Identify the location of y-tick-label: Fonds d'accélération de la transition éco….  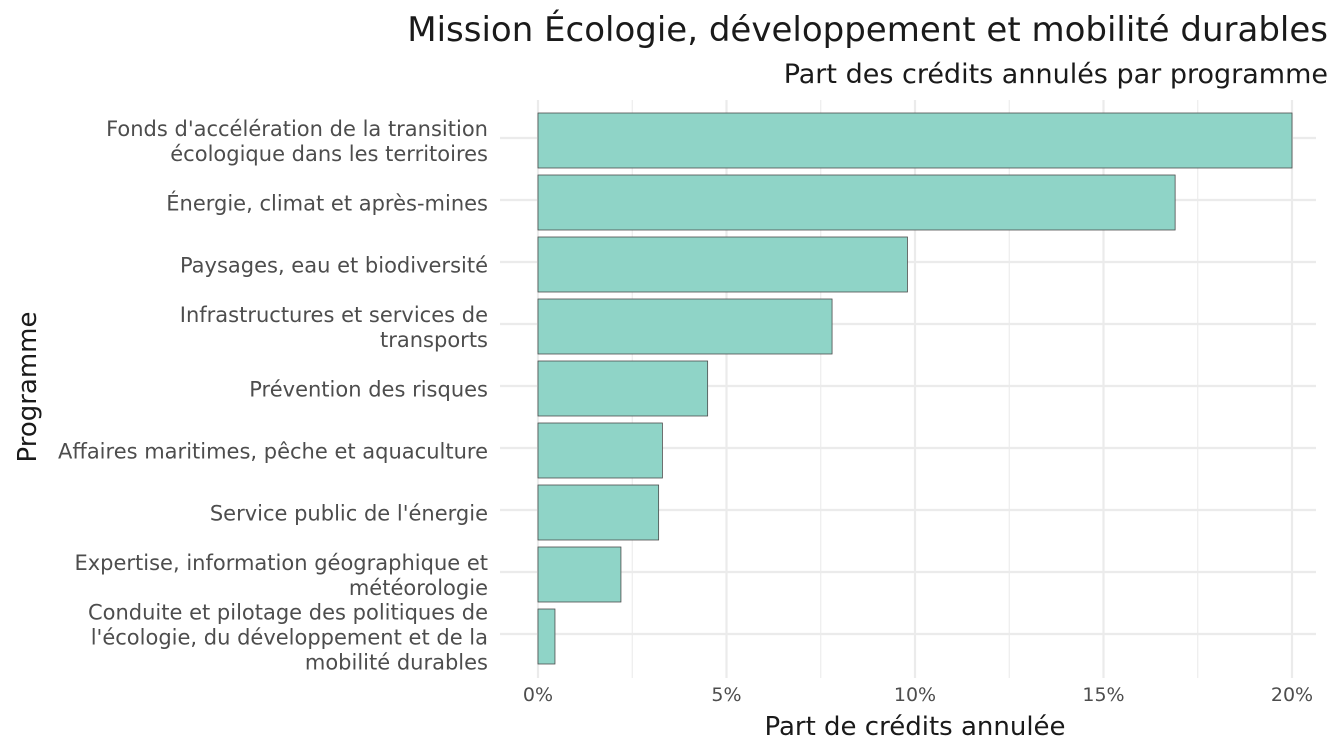
(297, 141).